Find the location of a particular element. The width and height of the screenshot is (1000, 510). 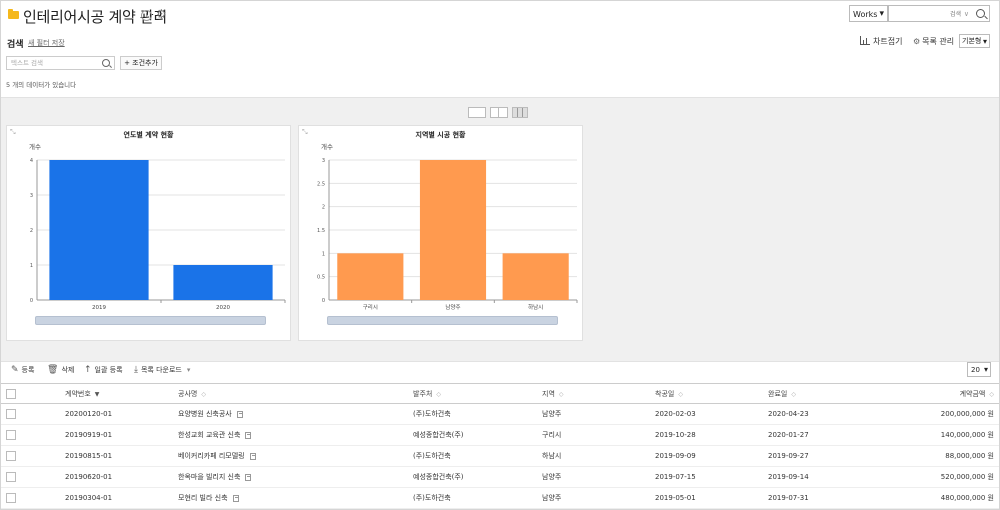

app-select: Works is located at coordinates (868, 14).